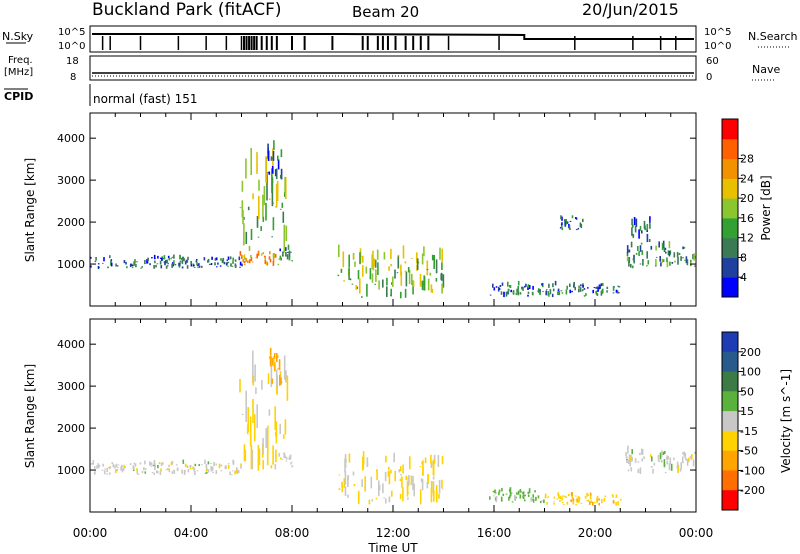  Describe the element at coordinates (71, 180) in the screenshot. I see `y-tick-label: 3000` at that location.